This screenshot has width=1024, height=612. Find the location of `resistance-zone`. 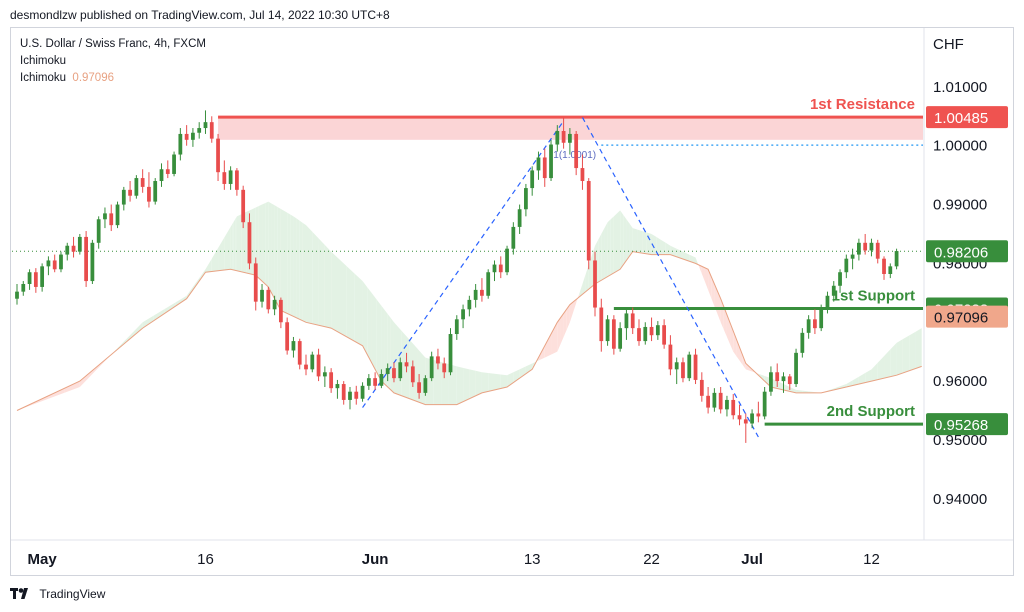

resistance-zone is located at coordinates (570, 128).